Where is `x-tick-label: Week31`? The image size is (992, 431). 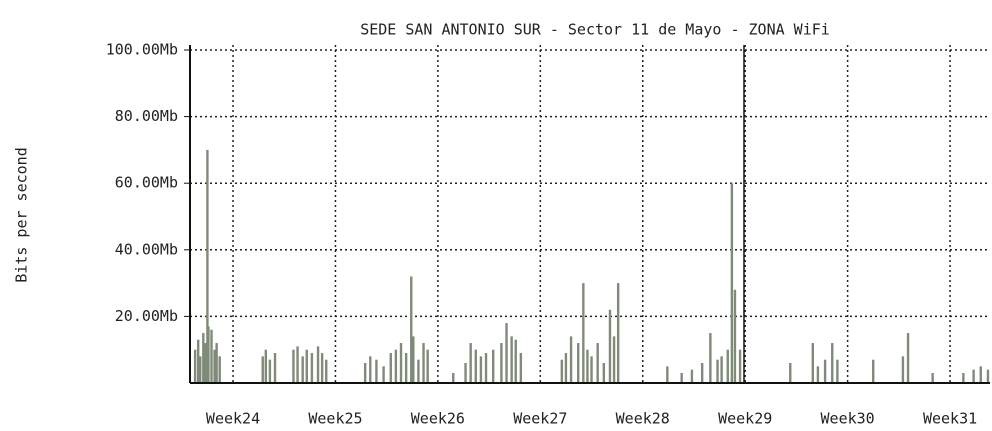
x-tick-label: Week31 is located at coordinates (950, 419).